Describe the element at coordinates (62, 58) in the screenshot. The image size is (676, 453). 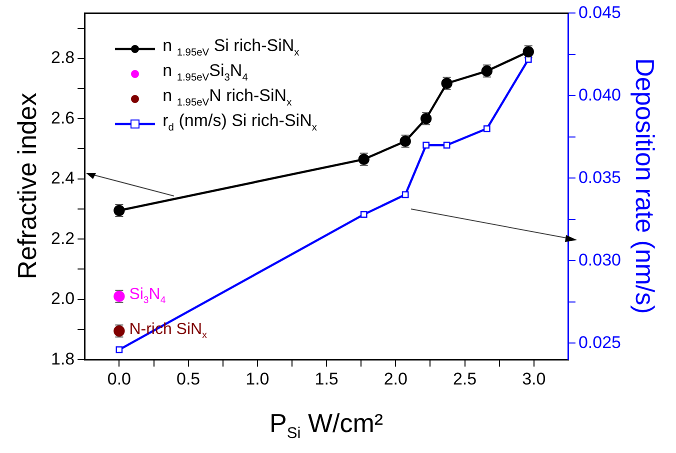
I see `y-tick-label: 2.8` at that location.